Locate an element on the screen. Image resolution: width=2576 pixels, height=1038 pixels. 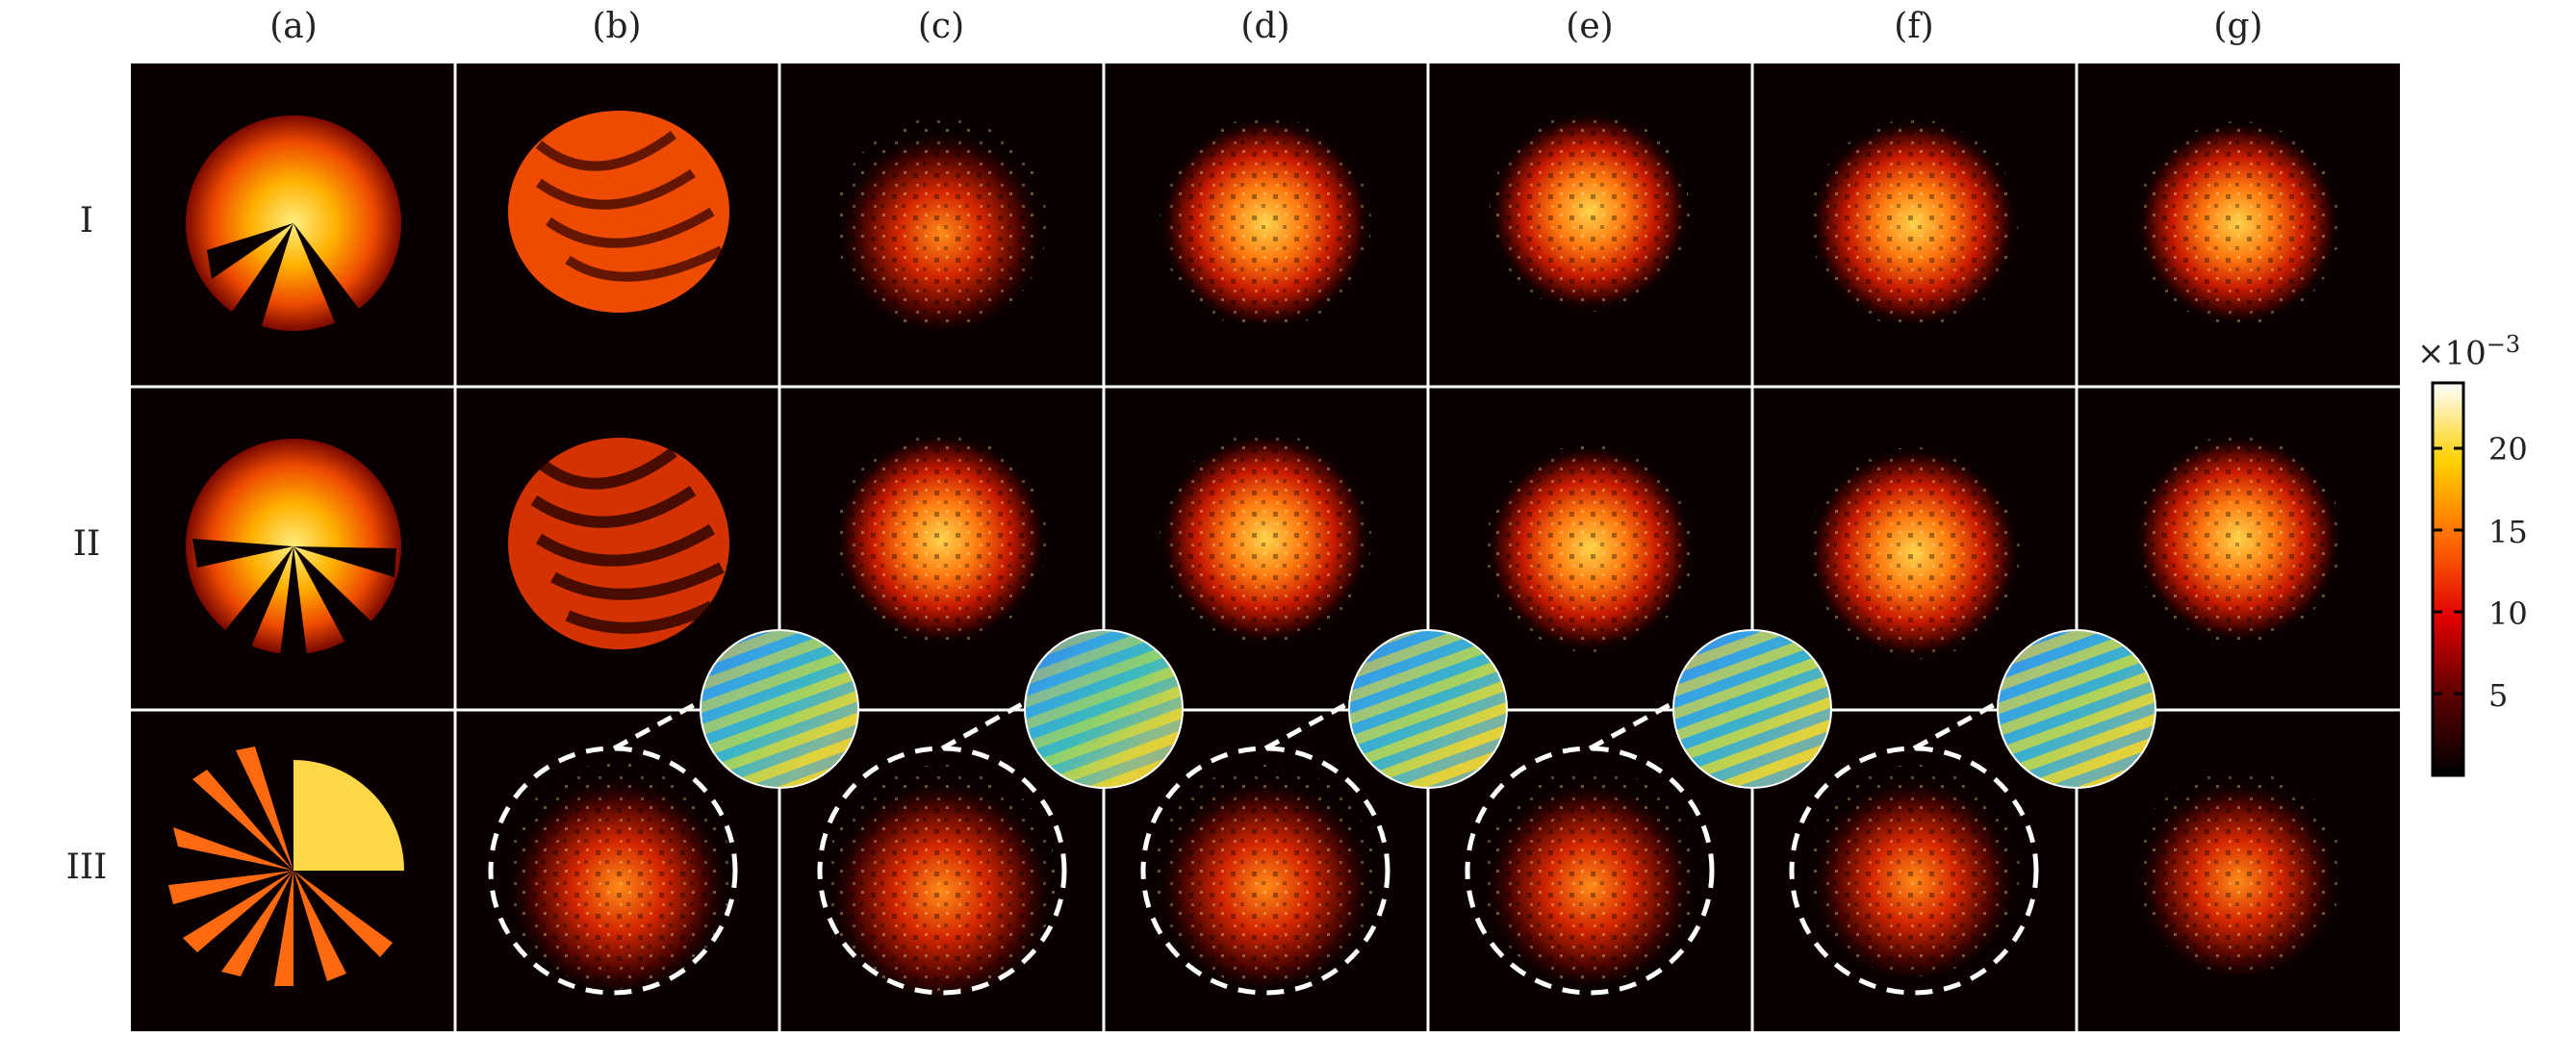
colorbar-tick-label: 15 is located at coordinates (2508, 532).